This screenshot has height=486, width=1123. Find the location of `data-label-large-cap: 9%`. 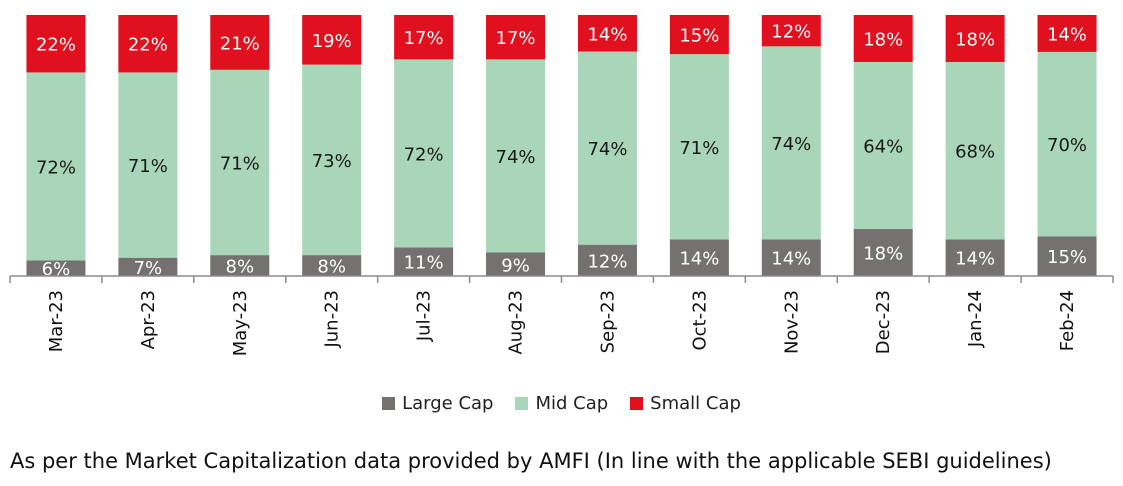

data-label-large-cap: 9% is located at coordinates (515, 265).